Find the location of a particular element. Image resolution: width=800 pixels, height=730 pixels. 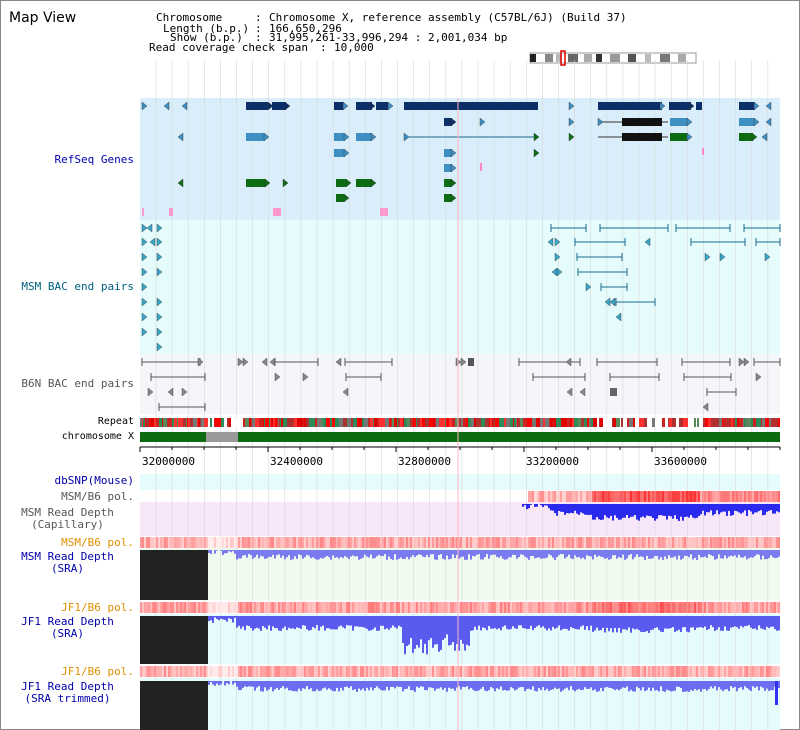

repeat-track is located at coordinates (460, 422).